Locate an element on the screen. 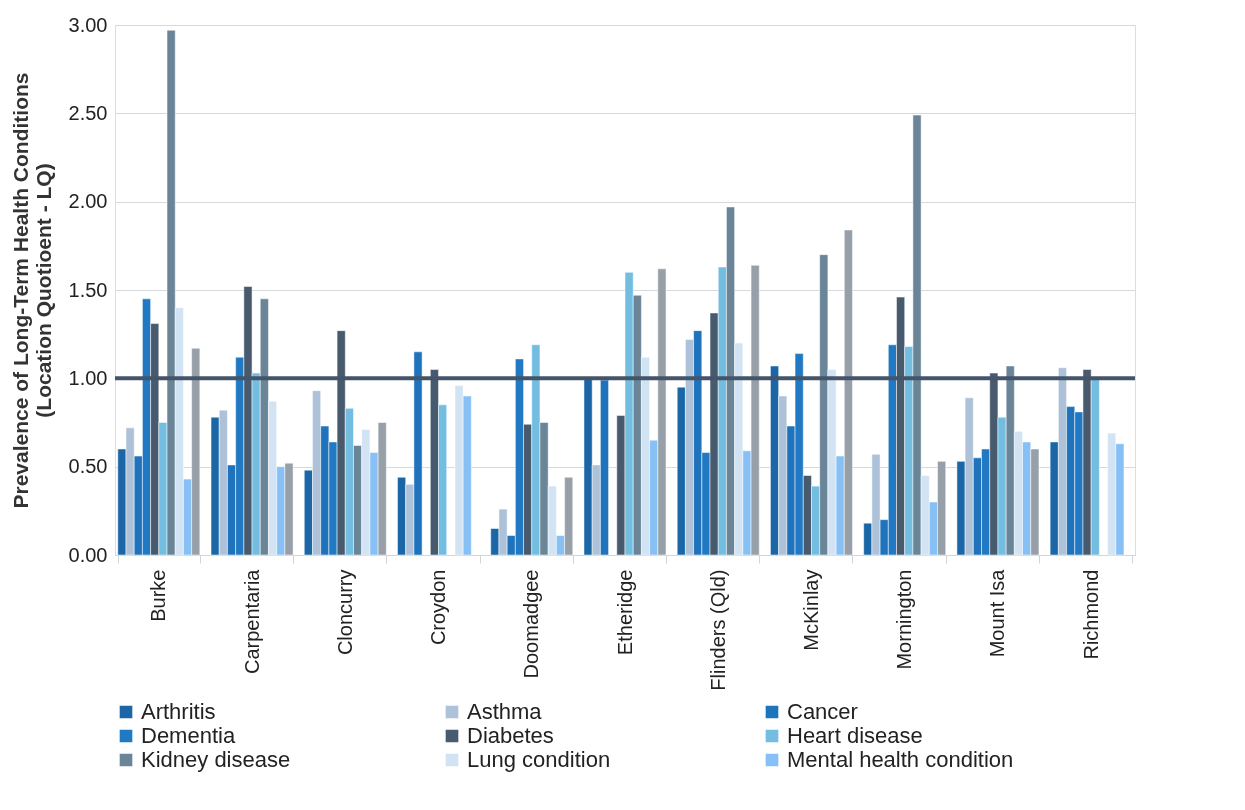 The height and width of the screenshot is (810, 1245). x-tick-label: Richmond is located at coordinates (1090, 614).